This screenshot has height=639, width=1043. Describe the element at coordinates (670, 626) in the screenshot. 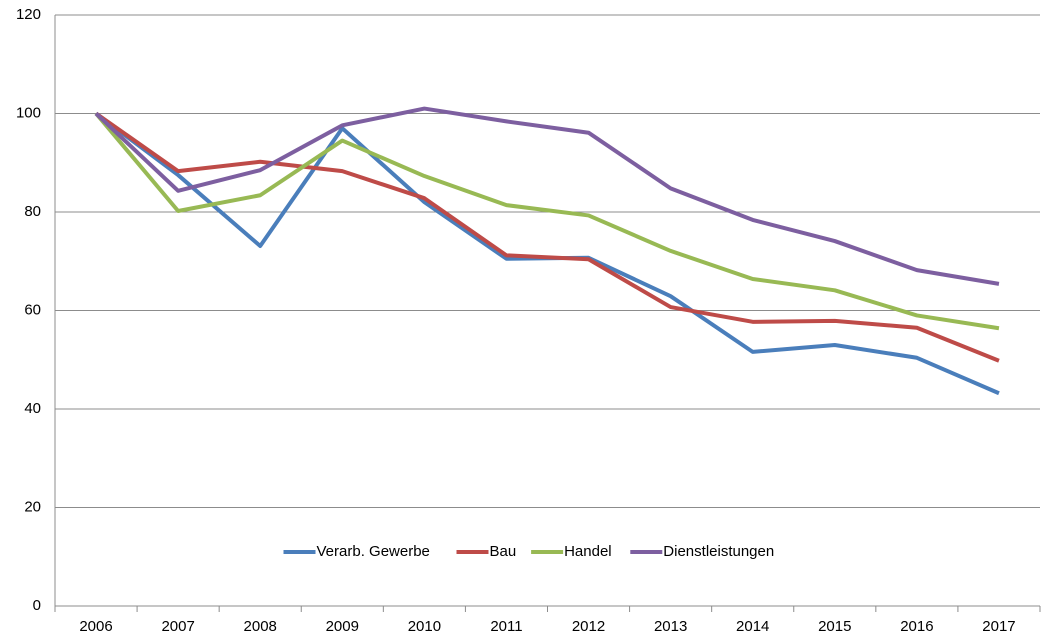

I see `x-tick-label: 2013` at that location.